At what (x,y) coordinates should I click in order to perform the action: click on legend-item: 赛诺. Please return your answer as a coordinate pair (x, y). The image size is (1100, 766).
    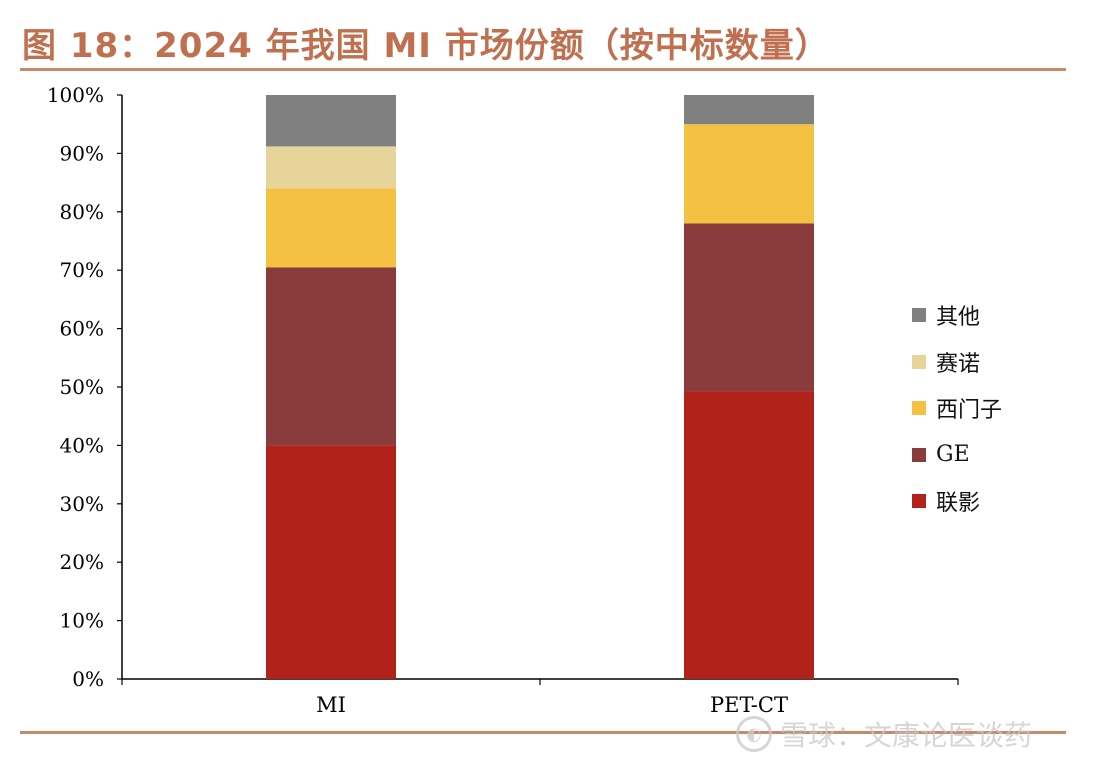
    Looking at the image, I should click on (957, 362).